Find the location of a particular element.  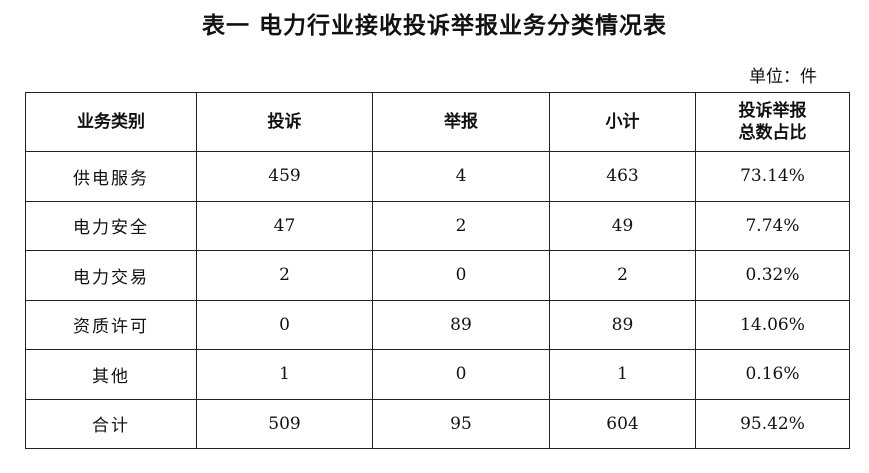

cell-category: 供电服务 is located at coordinates (111, 176).